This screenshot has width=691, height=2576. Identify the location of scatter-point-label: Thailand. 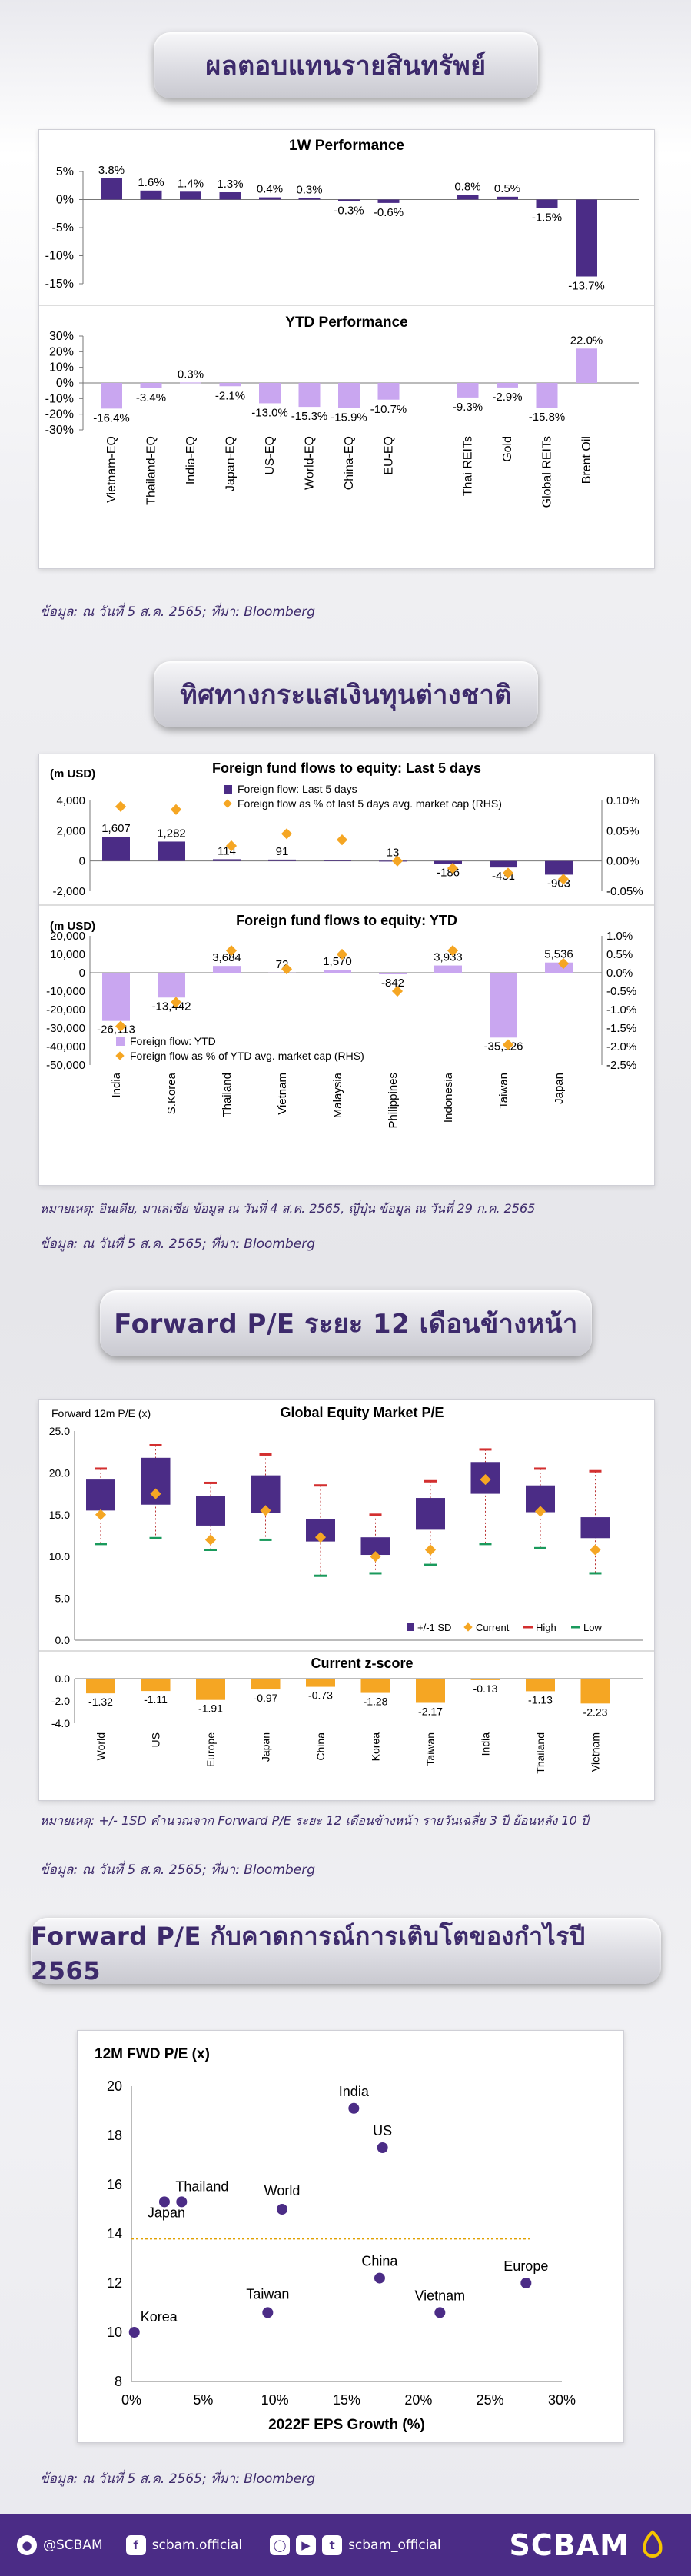
(201, 2186).